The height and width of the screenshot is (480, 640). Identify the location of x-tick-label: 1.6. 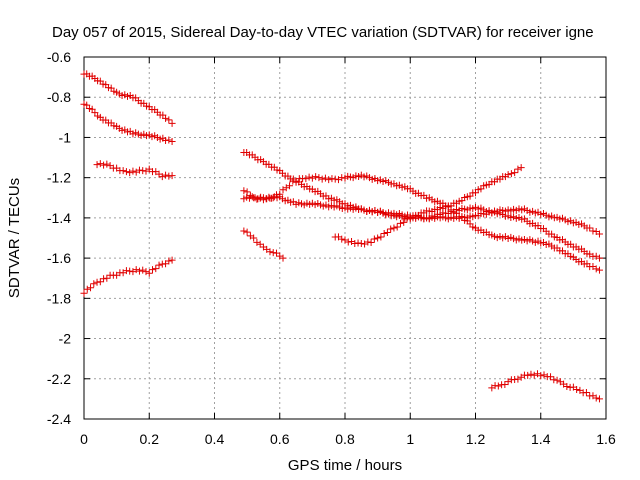
(606, 439).